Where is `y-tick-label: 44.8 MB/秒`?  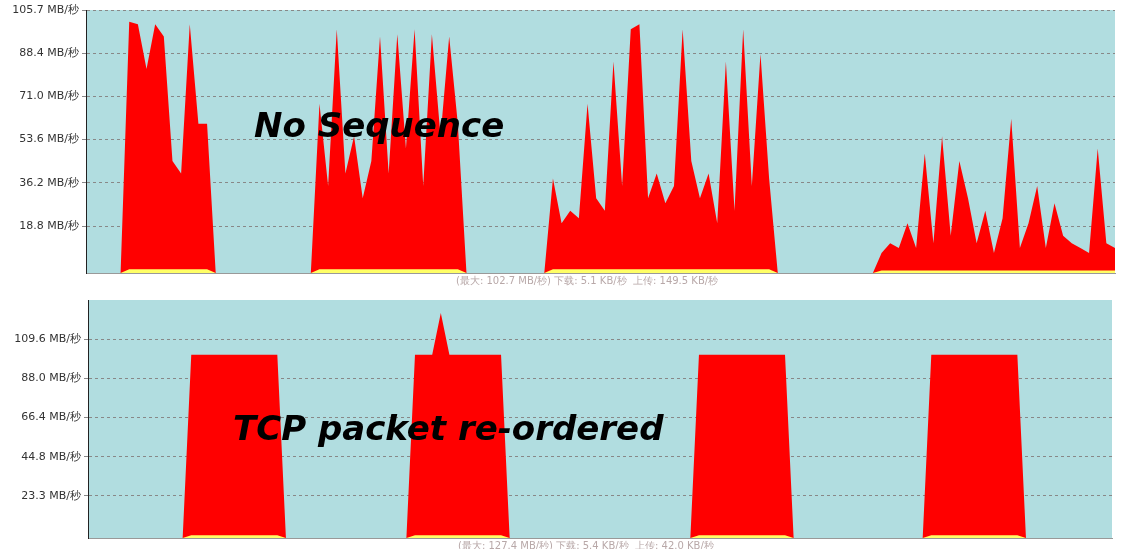 y-tick-label: 44.8 MB/秒 is located at coordinates (51, 456).